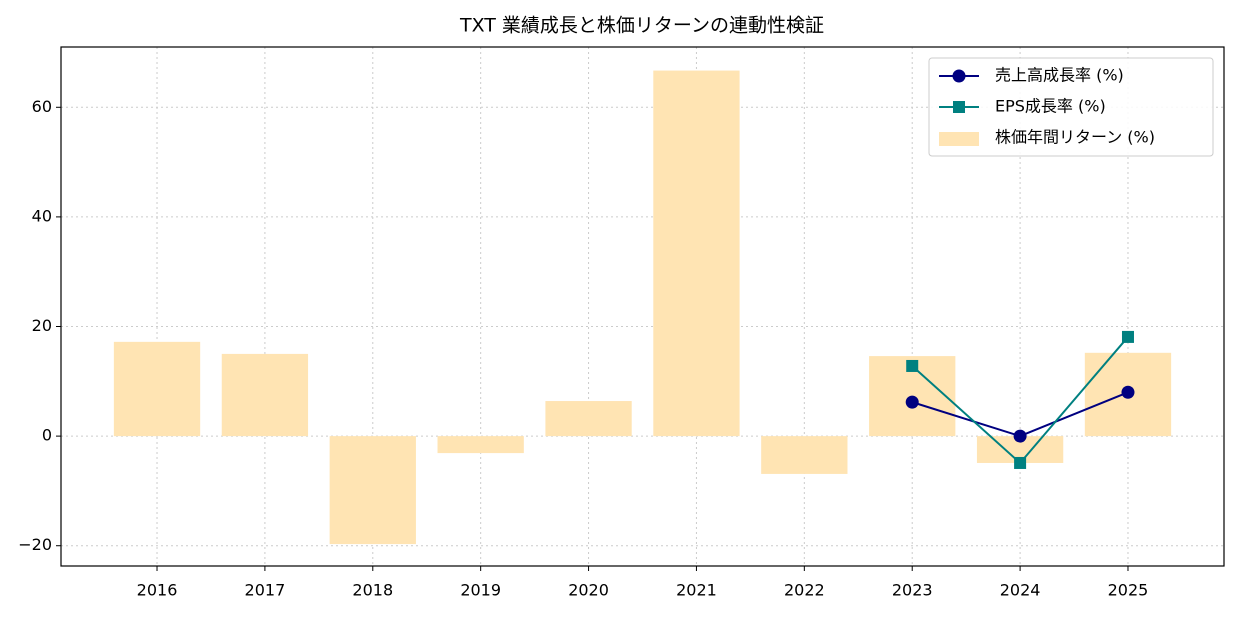 This screenshot has width=1238, height=621. I want to click on legend: 売上高成長率 (%) EPS成長率 (%) 株価年間リターン (%), so click(1071, 107).